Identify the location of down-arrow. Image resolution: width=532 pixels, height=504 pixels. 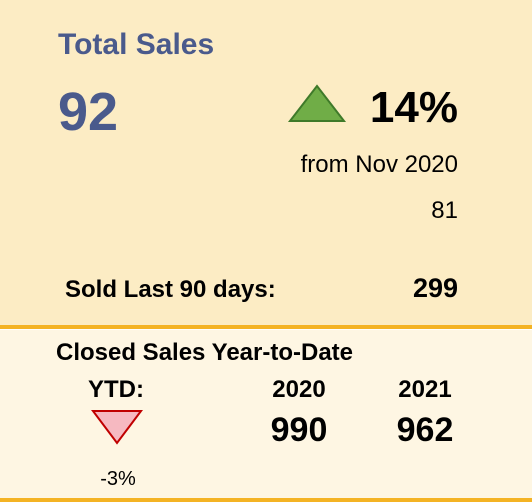
(117, 427).